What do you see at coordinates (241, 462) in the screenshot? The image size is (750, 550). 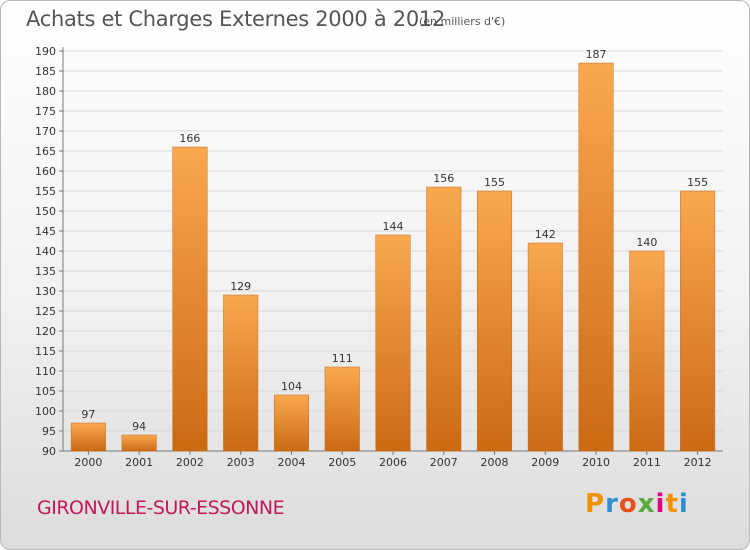 I see `x-tick-label-2003: 2003` at bounding box center [241, 462].